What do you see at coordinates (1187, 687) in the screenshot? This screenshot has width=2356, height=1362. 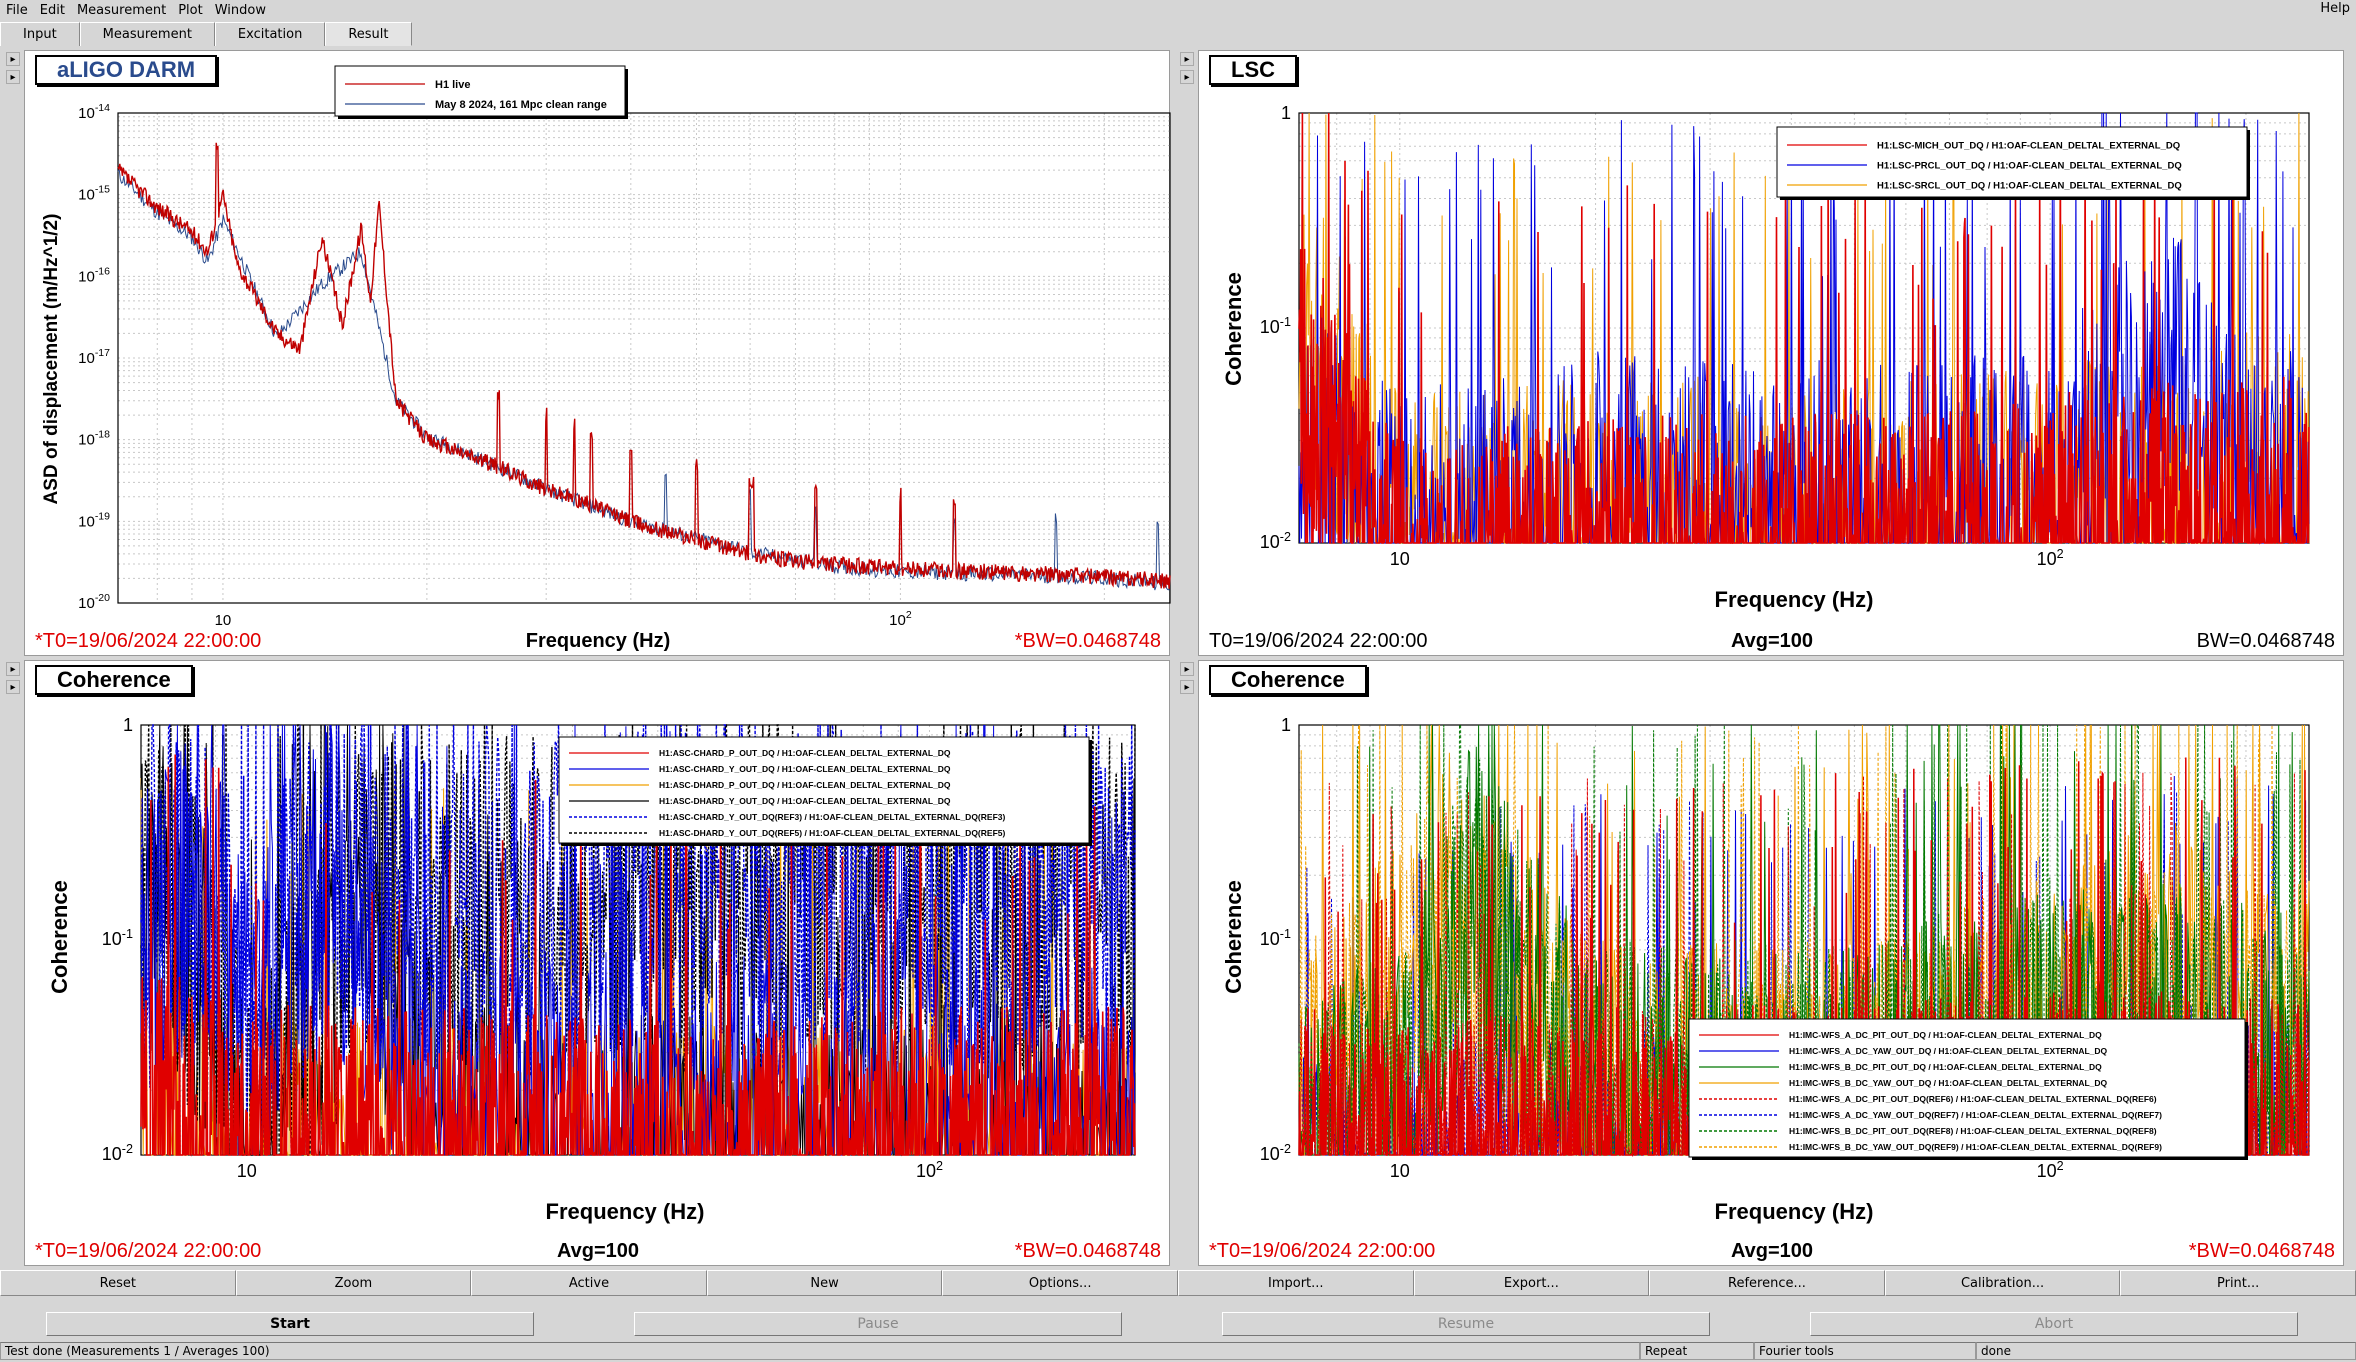 I see `pad4-option-arrow-2: ▸` at bounding box center [1187, 687].